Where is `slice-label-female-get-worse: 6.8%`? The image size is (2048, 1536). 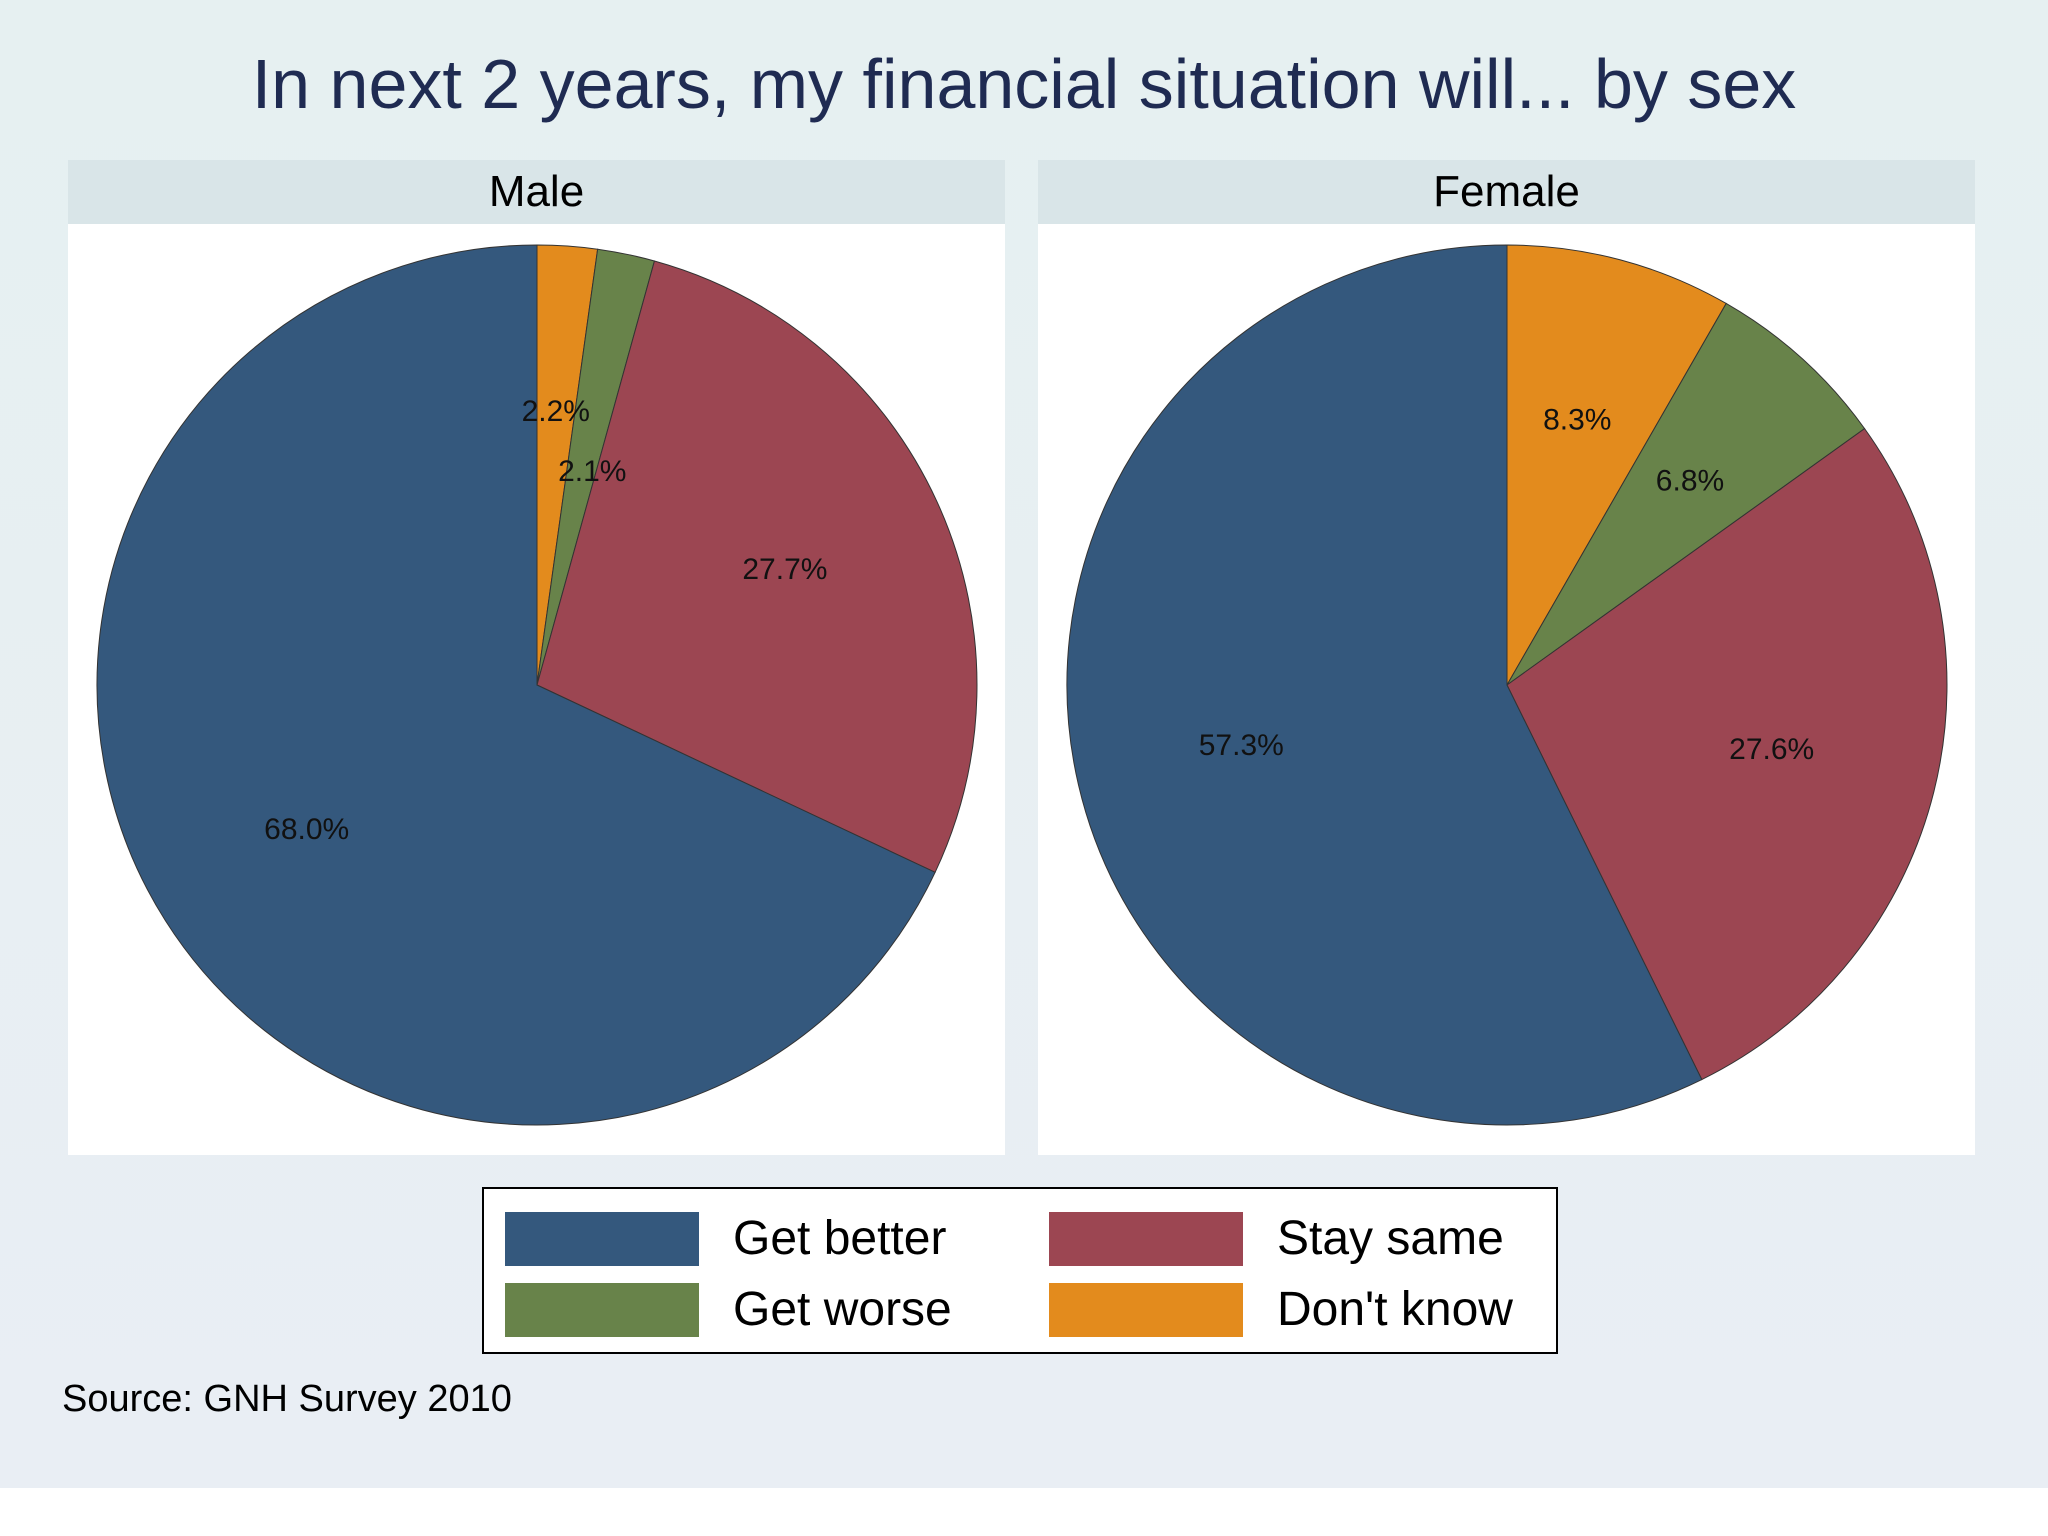 slice-label-female-get-worse: 6.8% is located at coordinates (1690, 481).